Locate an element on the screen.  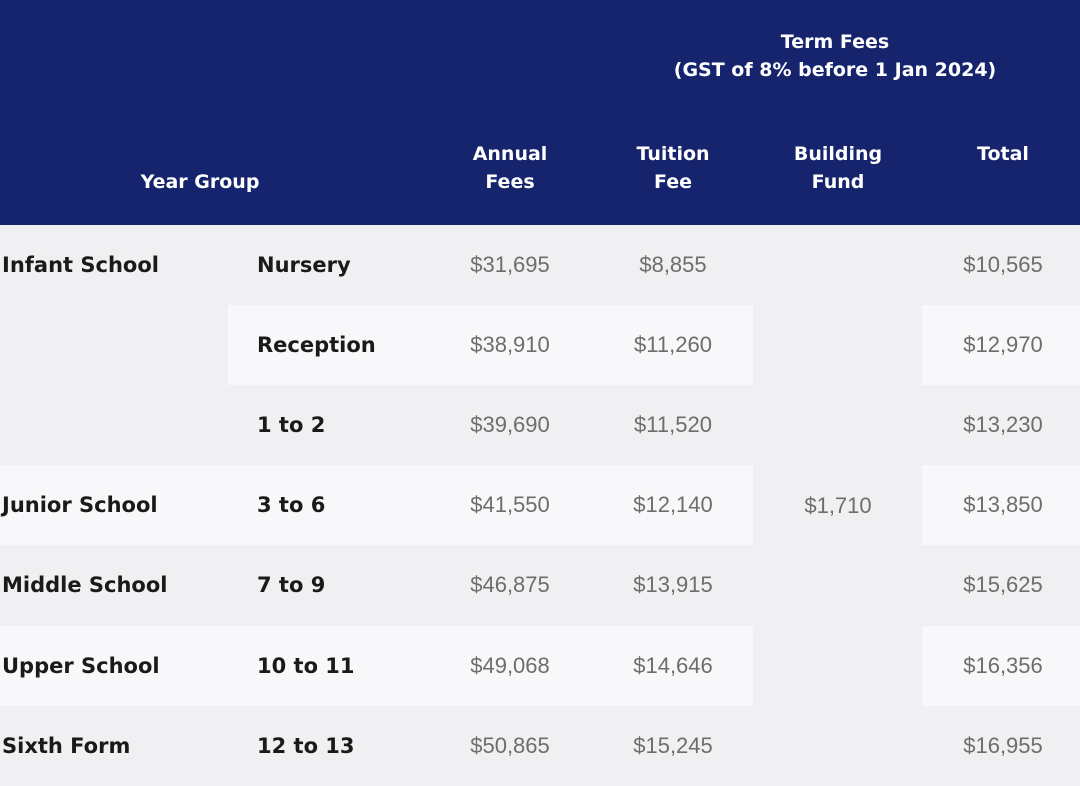
annual-fees: $31,695 is located at coordinates (510, 264).